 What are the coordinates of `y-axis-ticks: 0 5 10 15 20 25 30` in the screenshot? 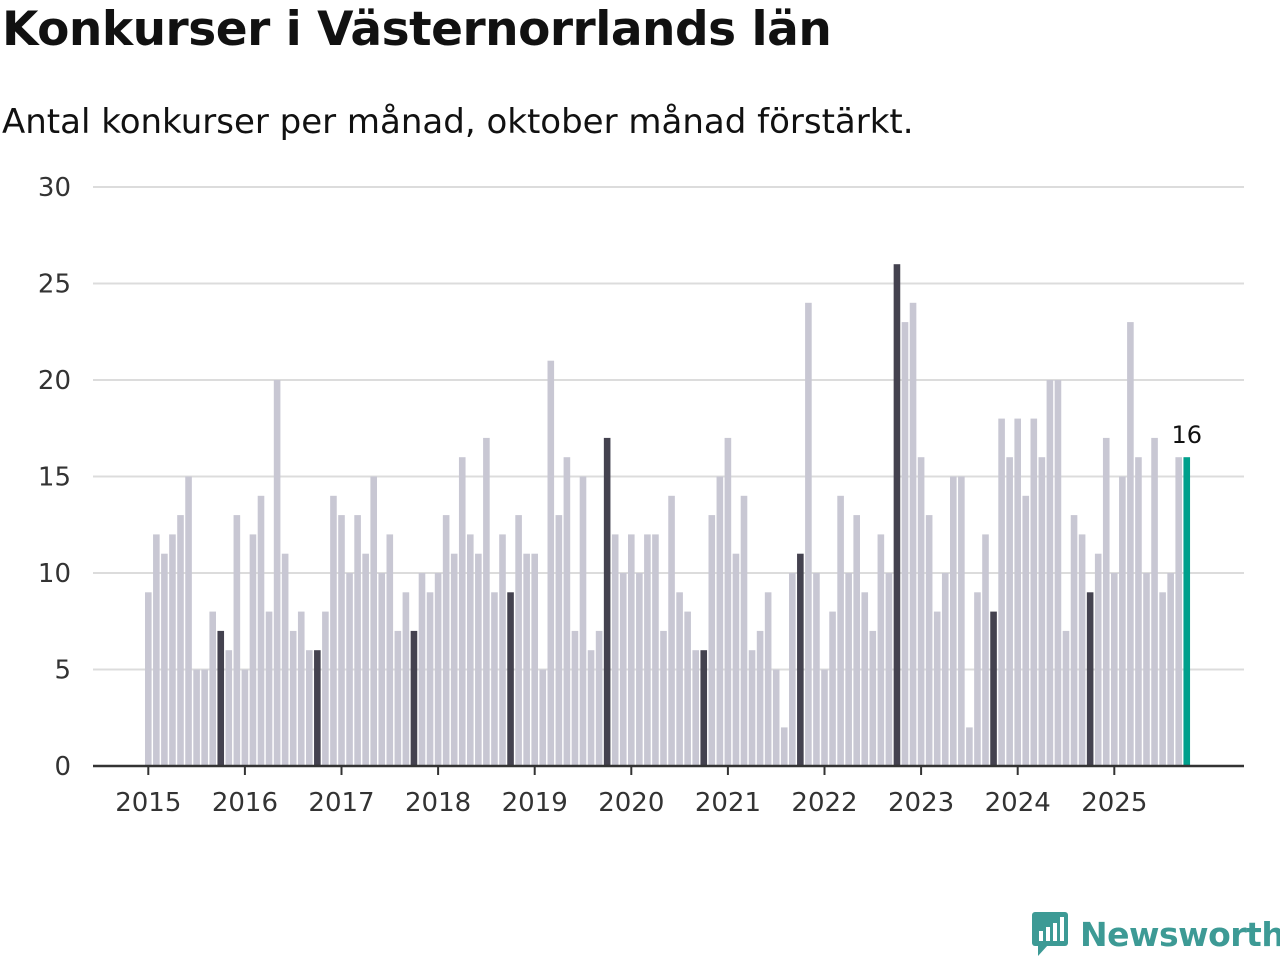 It's located at (54, 477).